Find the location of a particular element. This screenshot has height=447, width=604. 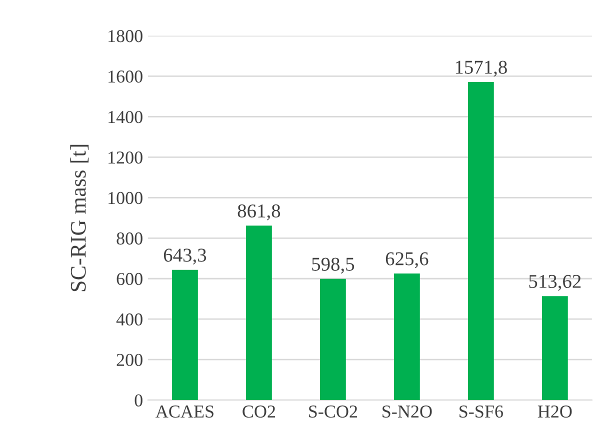

y-tick-label: 1000 is located at coordinates (125, 198).